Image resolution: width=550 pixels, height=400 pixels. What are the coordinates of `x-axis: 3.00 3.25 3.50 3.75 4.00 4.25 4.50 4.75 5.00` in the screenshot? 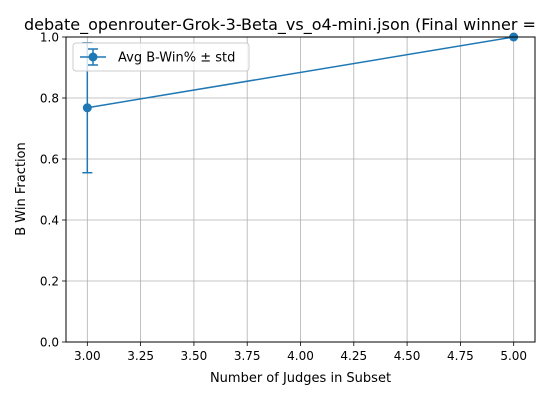 It's located at (300, 352).